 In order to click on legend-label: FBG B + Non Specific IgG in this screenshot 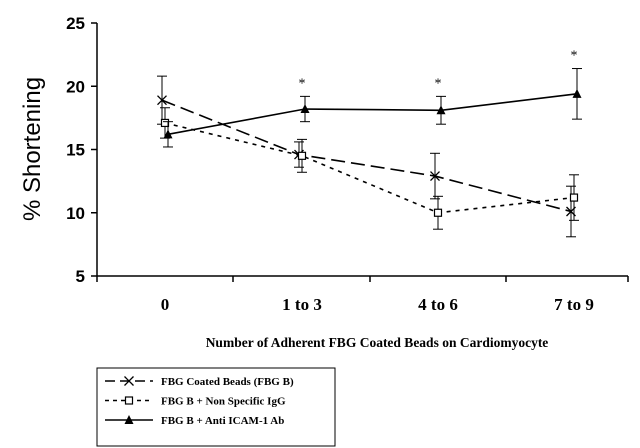, I will do `click(223, 402)`.